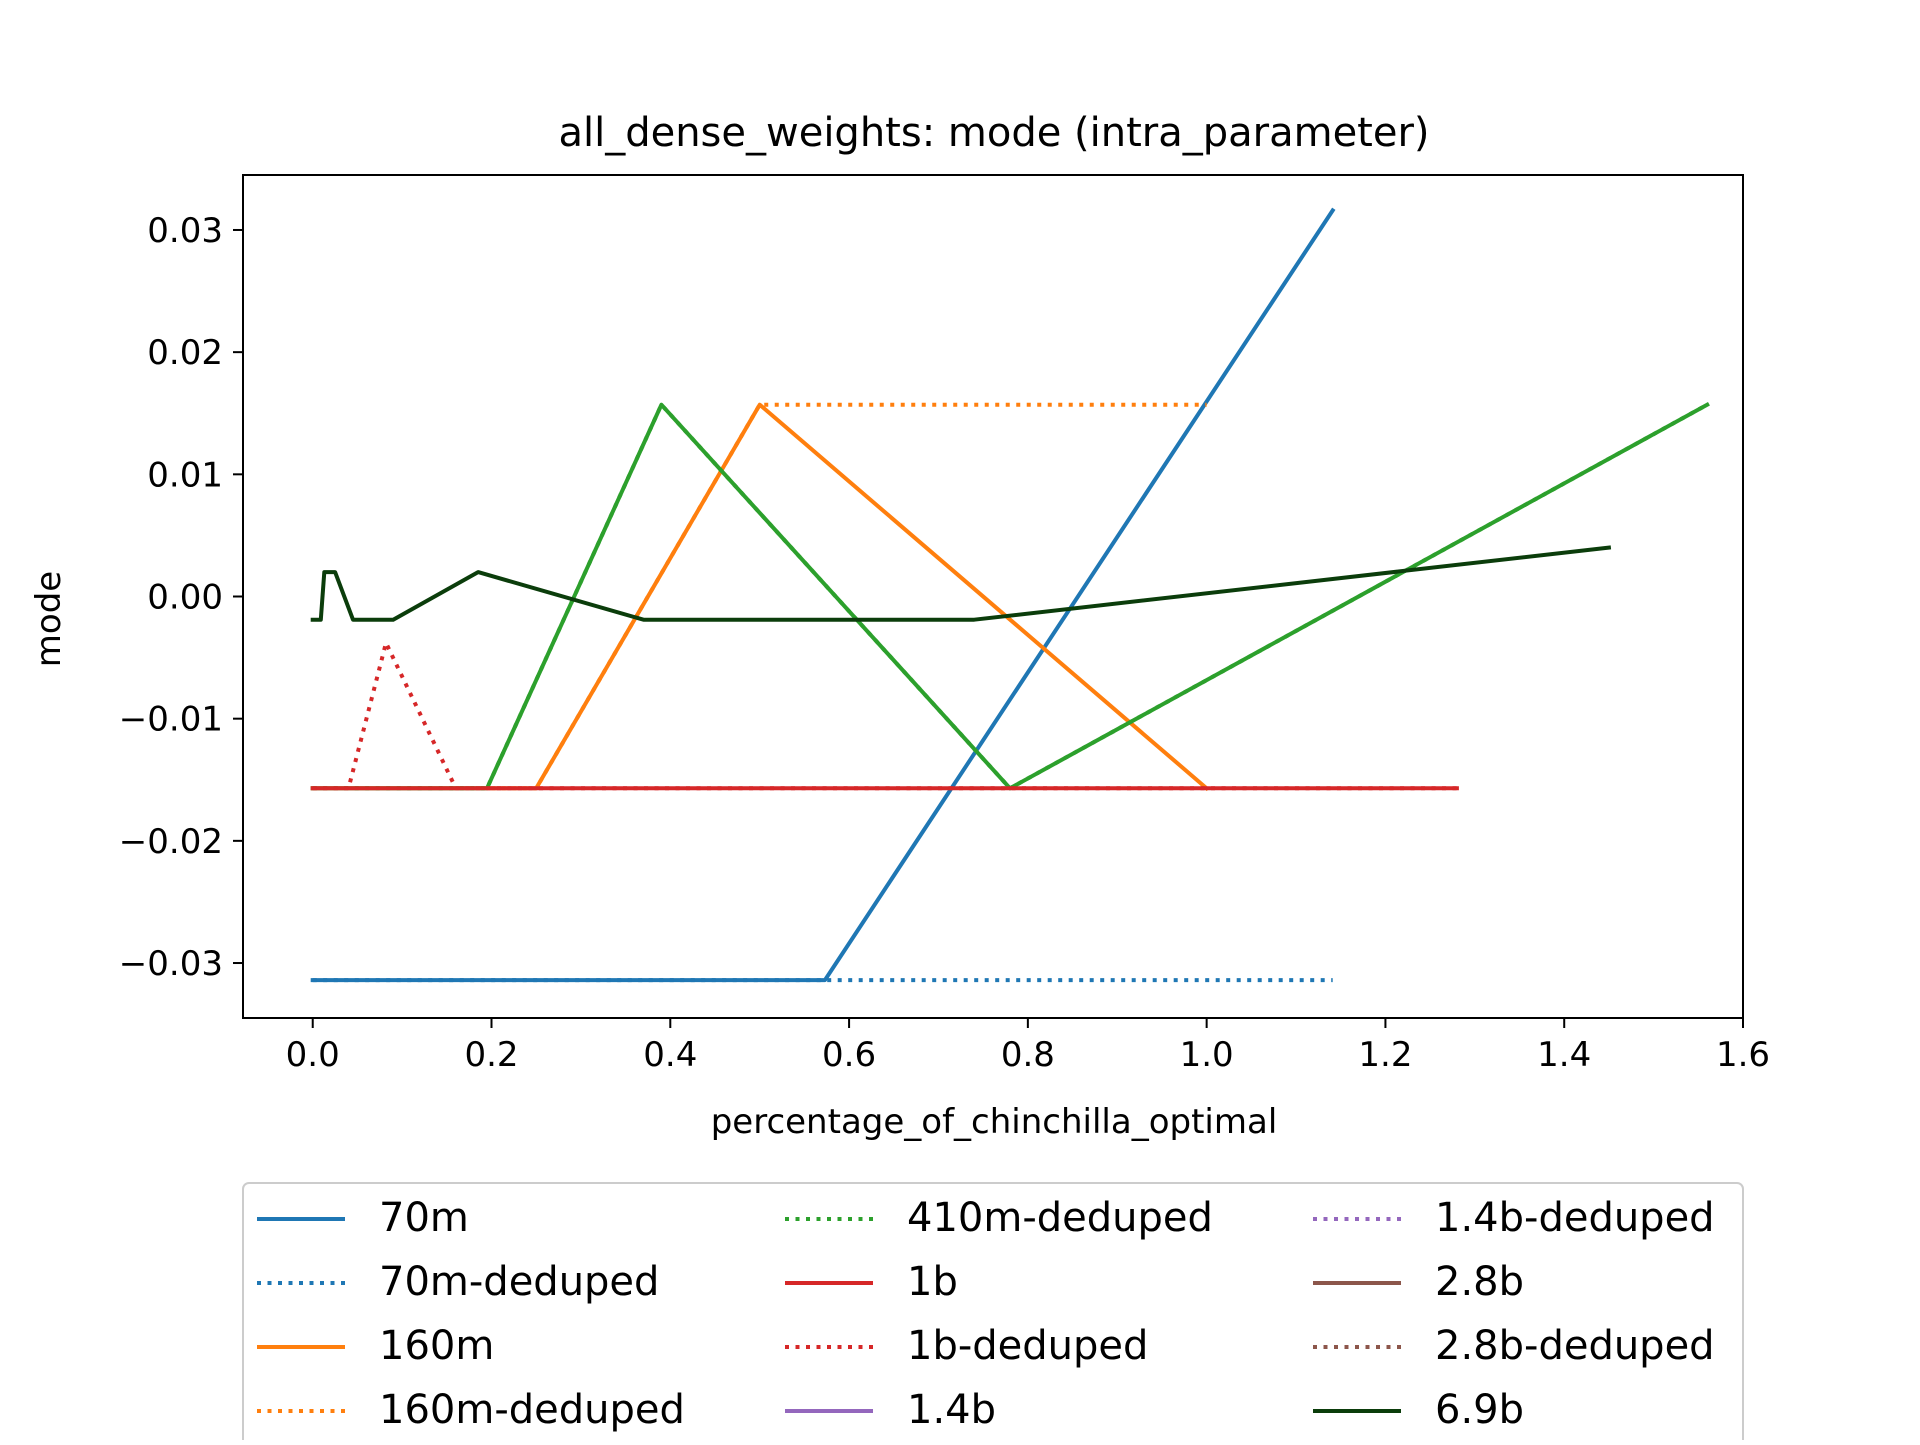 The width and height of the screenshot is (1920, 1445). I want to click on x-tick-label: 0.6, so click(849, 1055).